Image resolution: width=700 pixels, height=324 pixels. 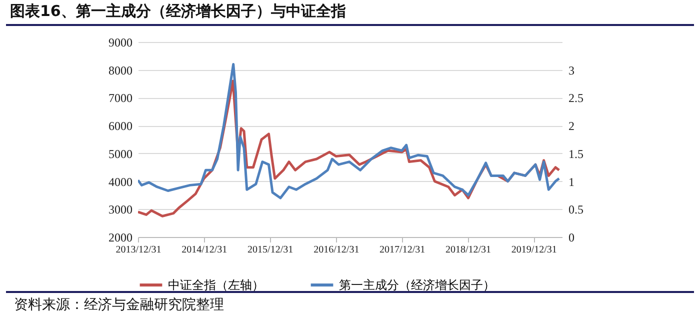 What do you see at coordinates (337, 250) in the screenshot?
I see `x-tick-label: 2016/12/31` at bounding box center [337, 250].